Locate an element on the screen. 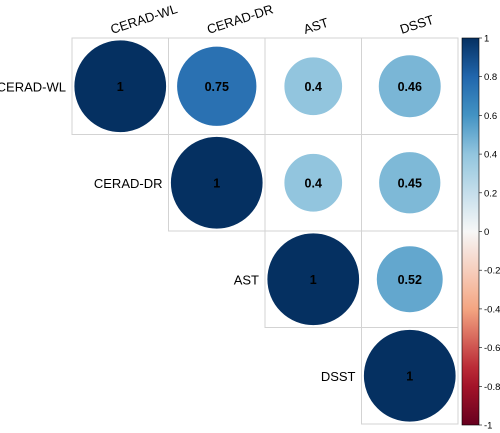  color-legend: 1 0.8 0.6 0.4 0.2 0 -0.2 -0.4 -0.6 -0.8 -1 is located at coordinates (480, 233).